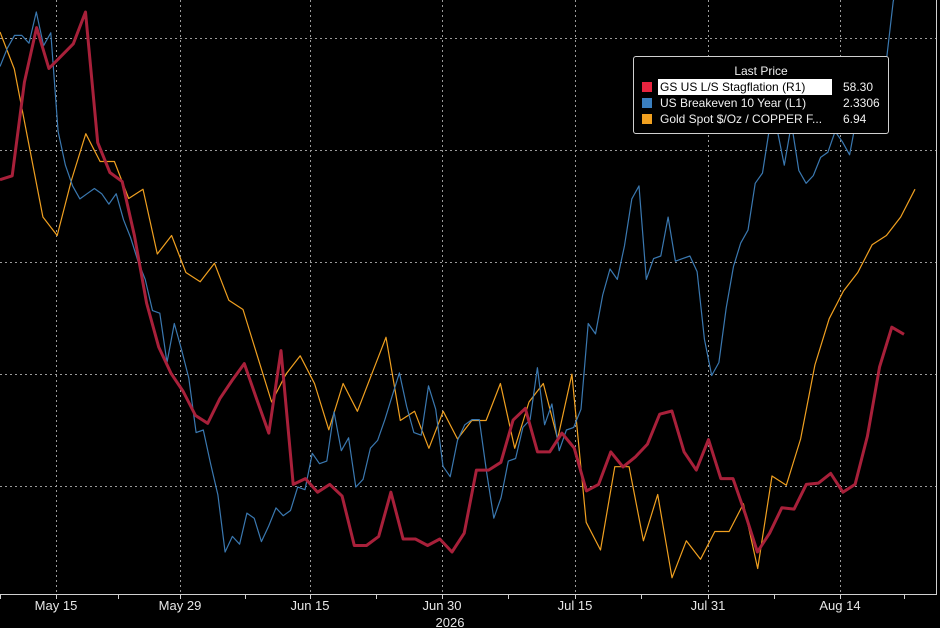 The width and height of the screenshot is (940, 628). I want to click on x-tick-label: May 15, so click(56, 605).